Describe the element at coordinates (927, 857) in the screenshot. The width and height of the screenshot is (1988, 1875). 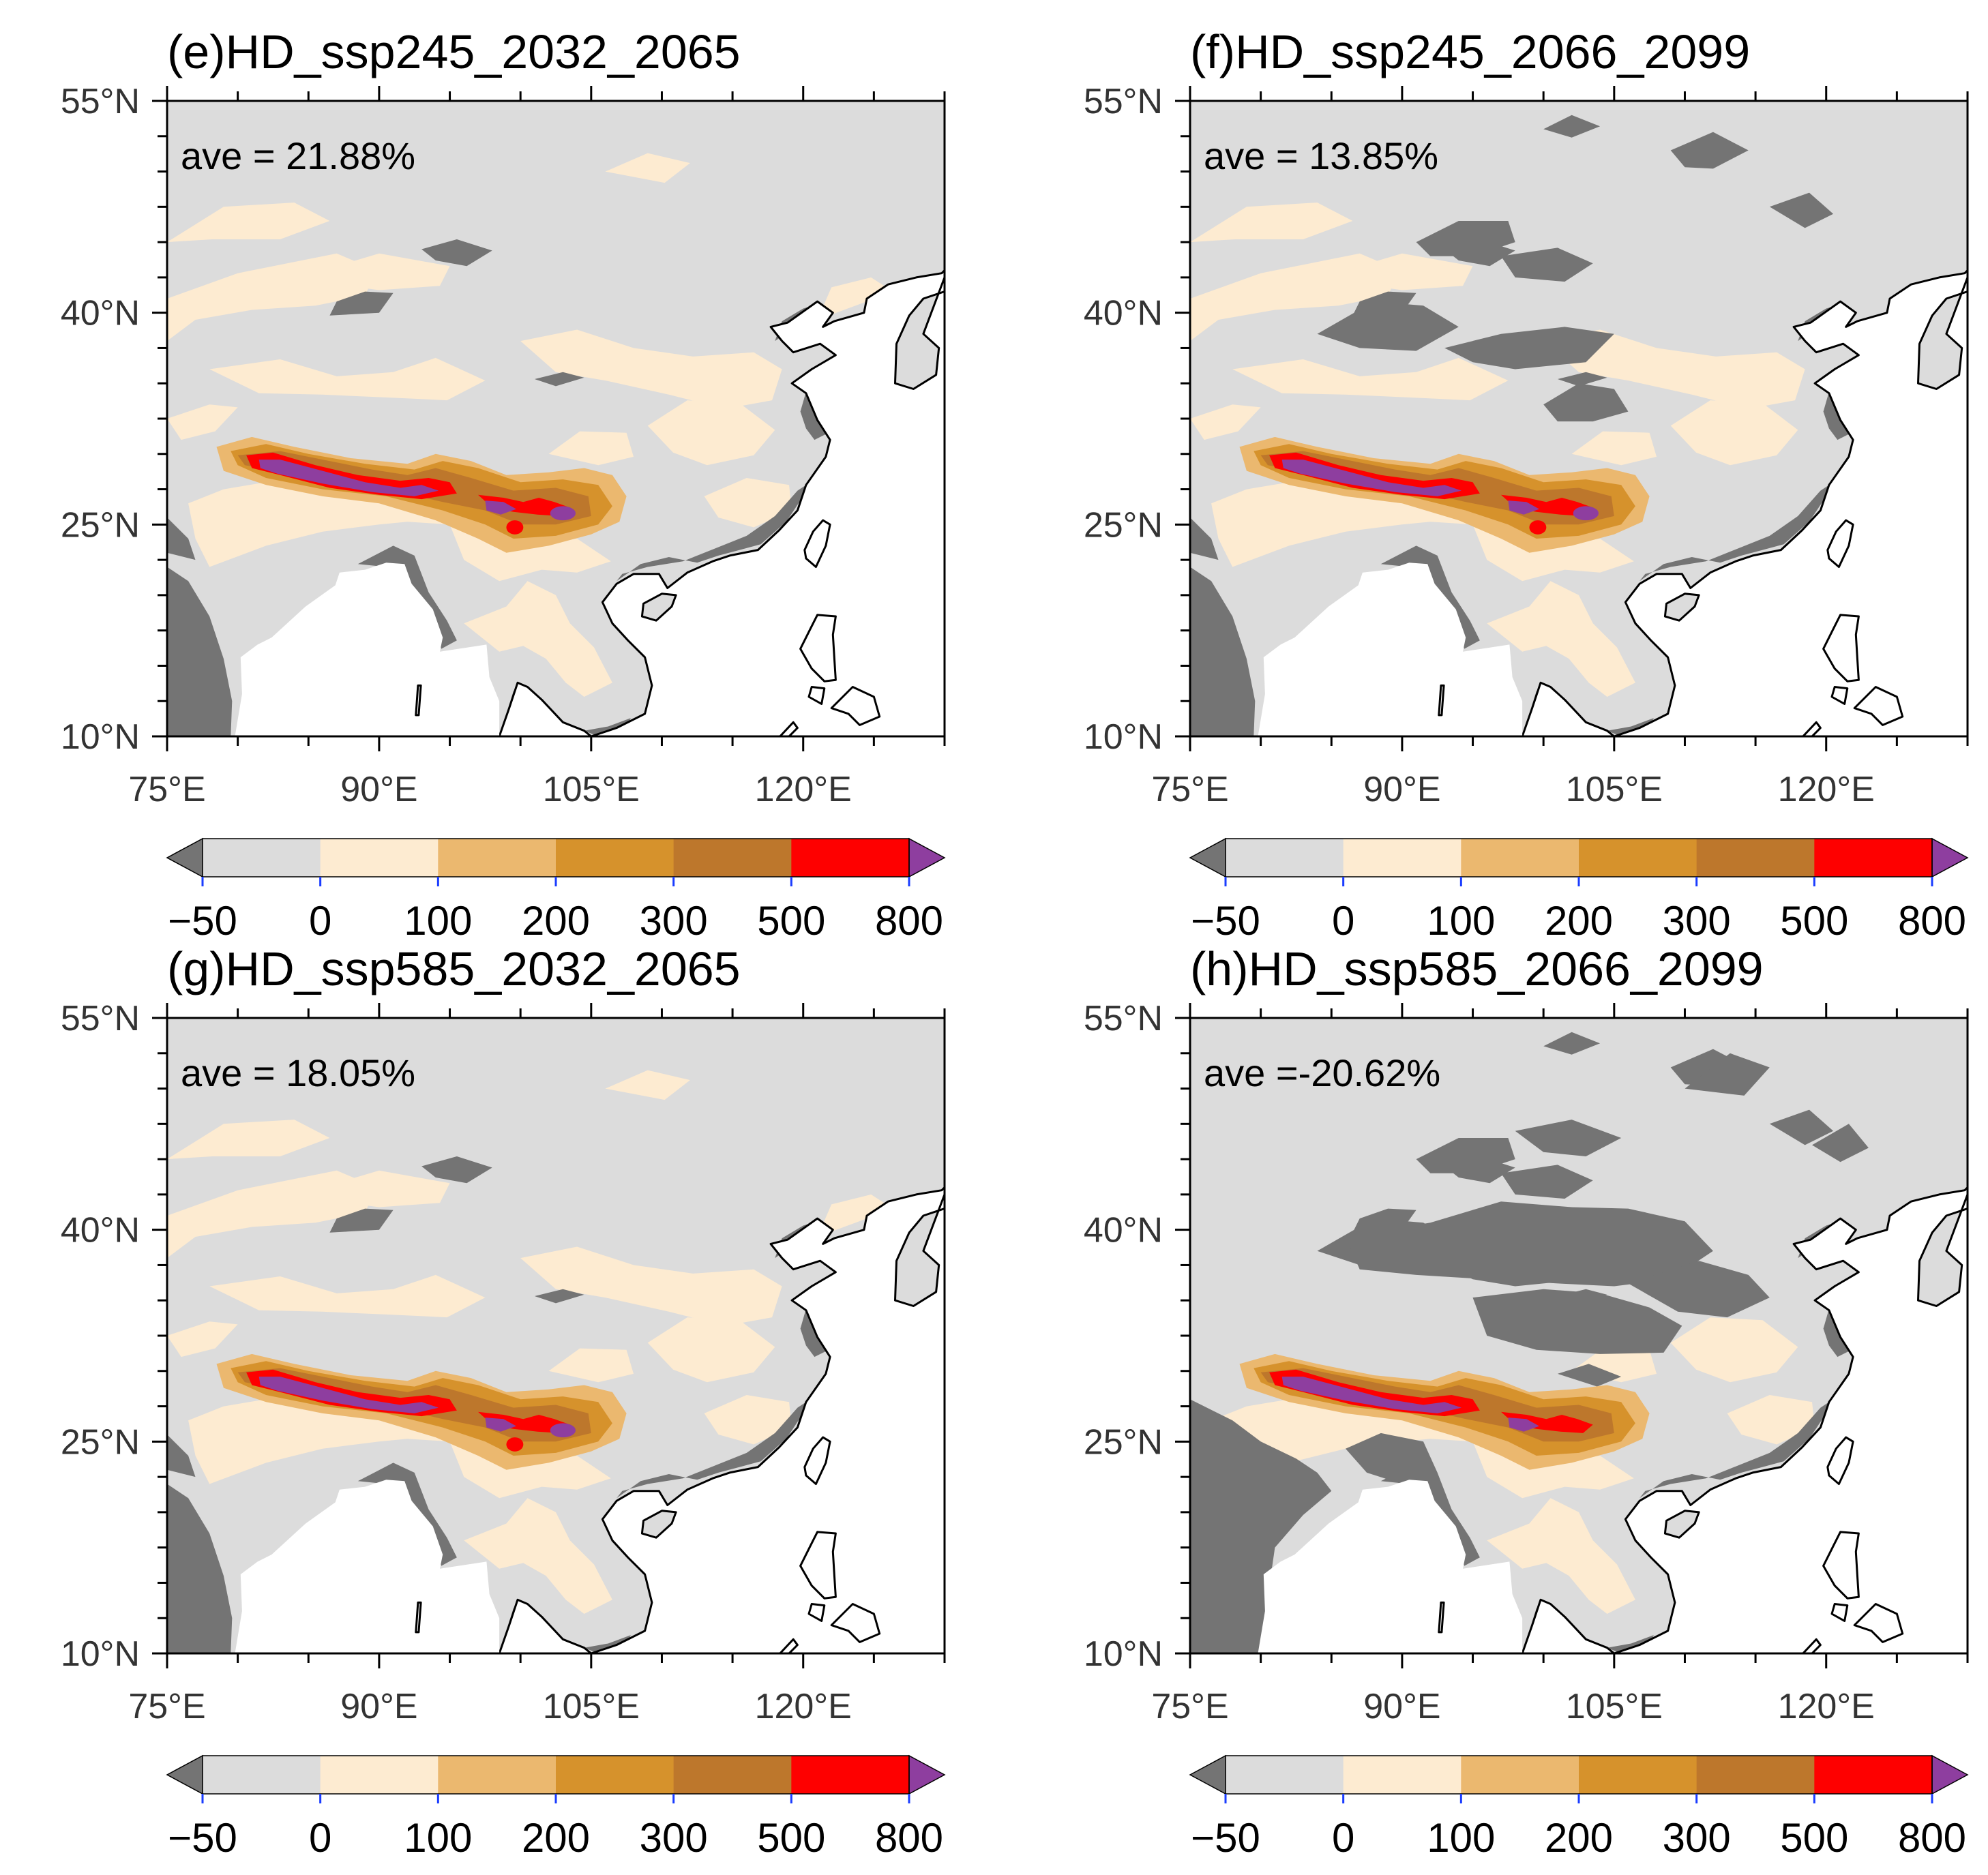
I see `colorbar-extend-high` at that location.